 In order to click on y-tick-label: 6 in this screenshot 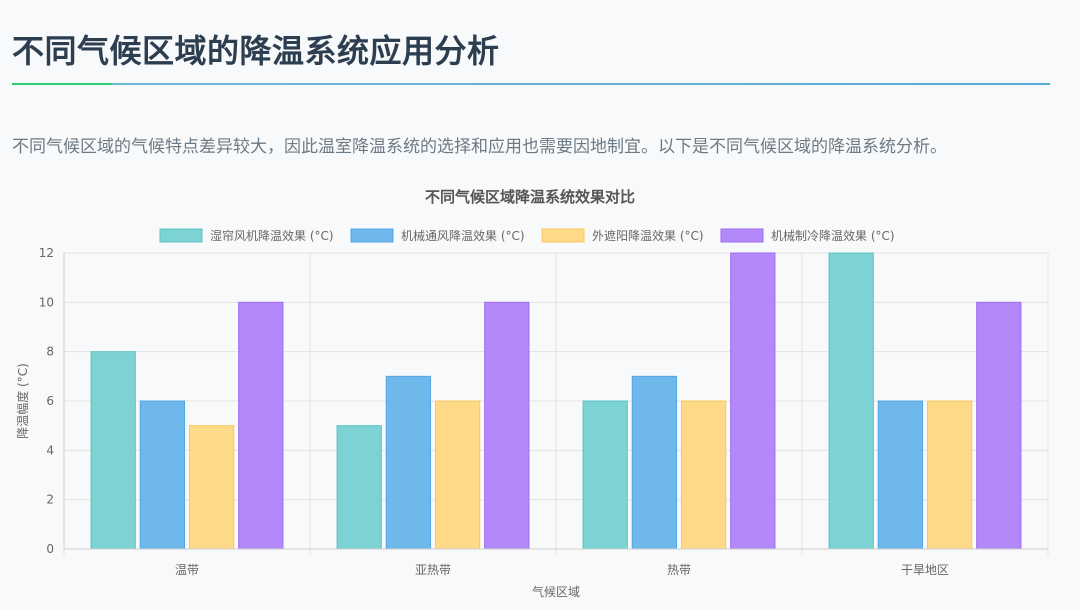, I will do `click(50, 401)`.